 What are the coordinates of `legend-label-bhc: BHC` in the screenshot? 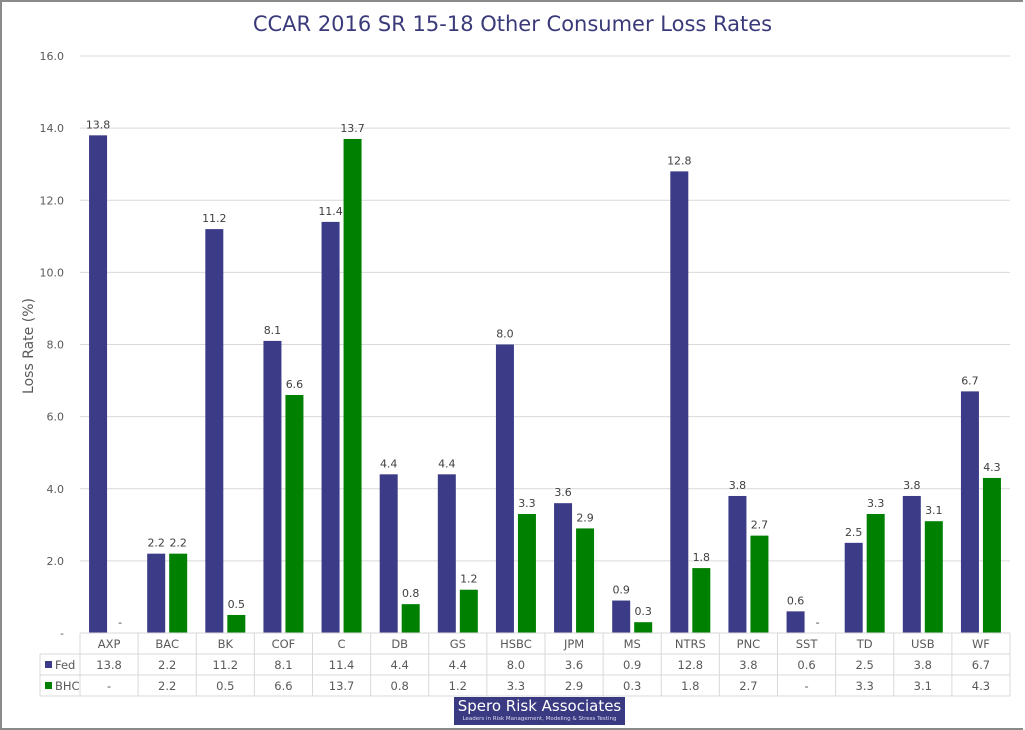 It's located at (67, 686).